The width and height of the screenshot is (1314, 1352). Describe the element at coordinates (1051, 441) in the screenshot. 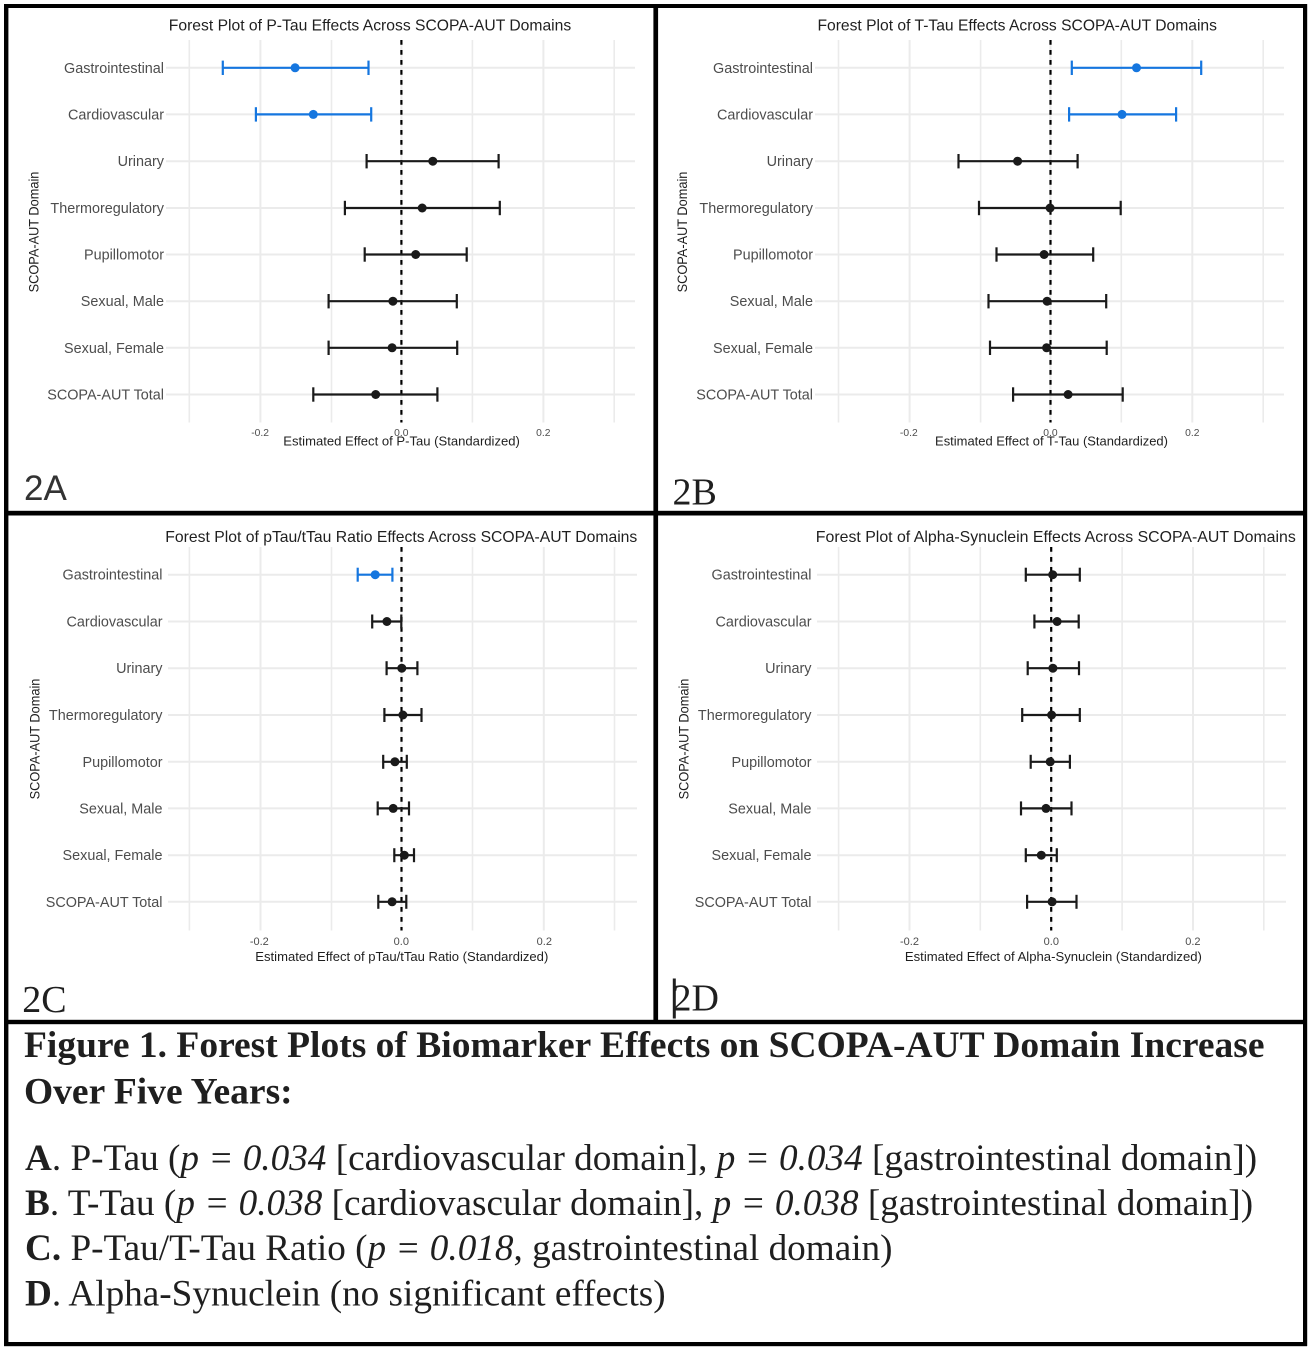

I see `svg-text:Estimated Effect of T-Tau (Sta: Estimated Effect of T-Tau (Standardized)` at that location.